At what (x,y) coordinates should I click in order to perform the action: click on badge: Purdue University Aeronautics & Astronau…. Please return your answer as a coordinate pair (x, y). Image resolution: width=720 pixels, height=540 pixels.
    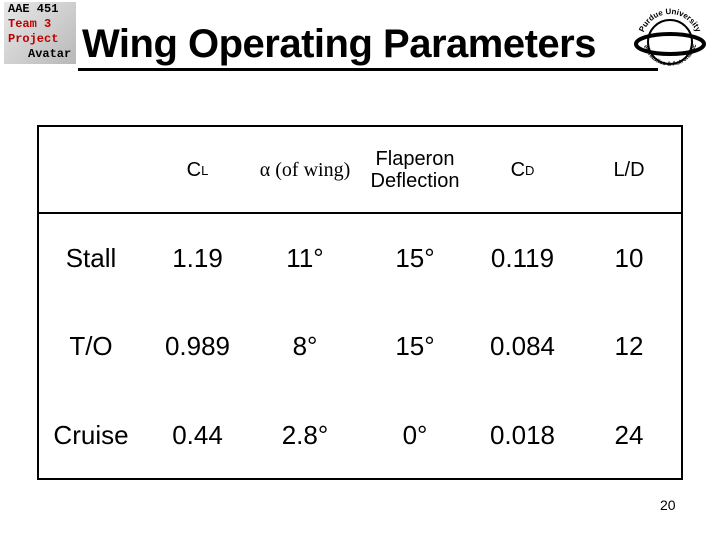
    Looking at the image, I should click on (668, 35).